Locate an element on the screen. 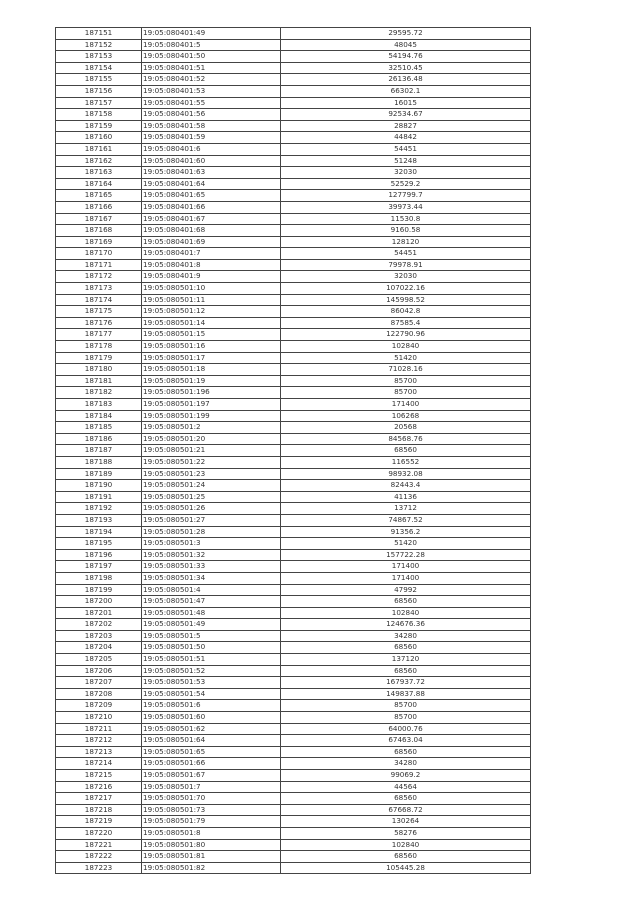 The height and width of the screenshot is (905, 640). cadastral-number-cell: 19:05:080501:26 is located at coordinates (211, 508).